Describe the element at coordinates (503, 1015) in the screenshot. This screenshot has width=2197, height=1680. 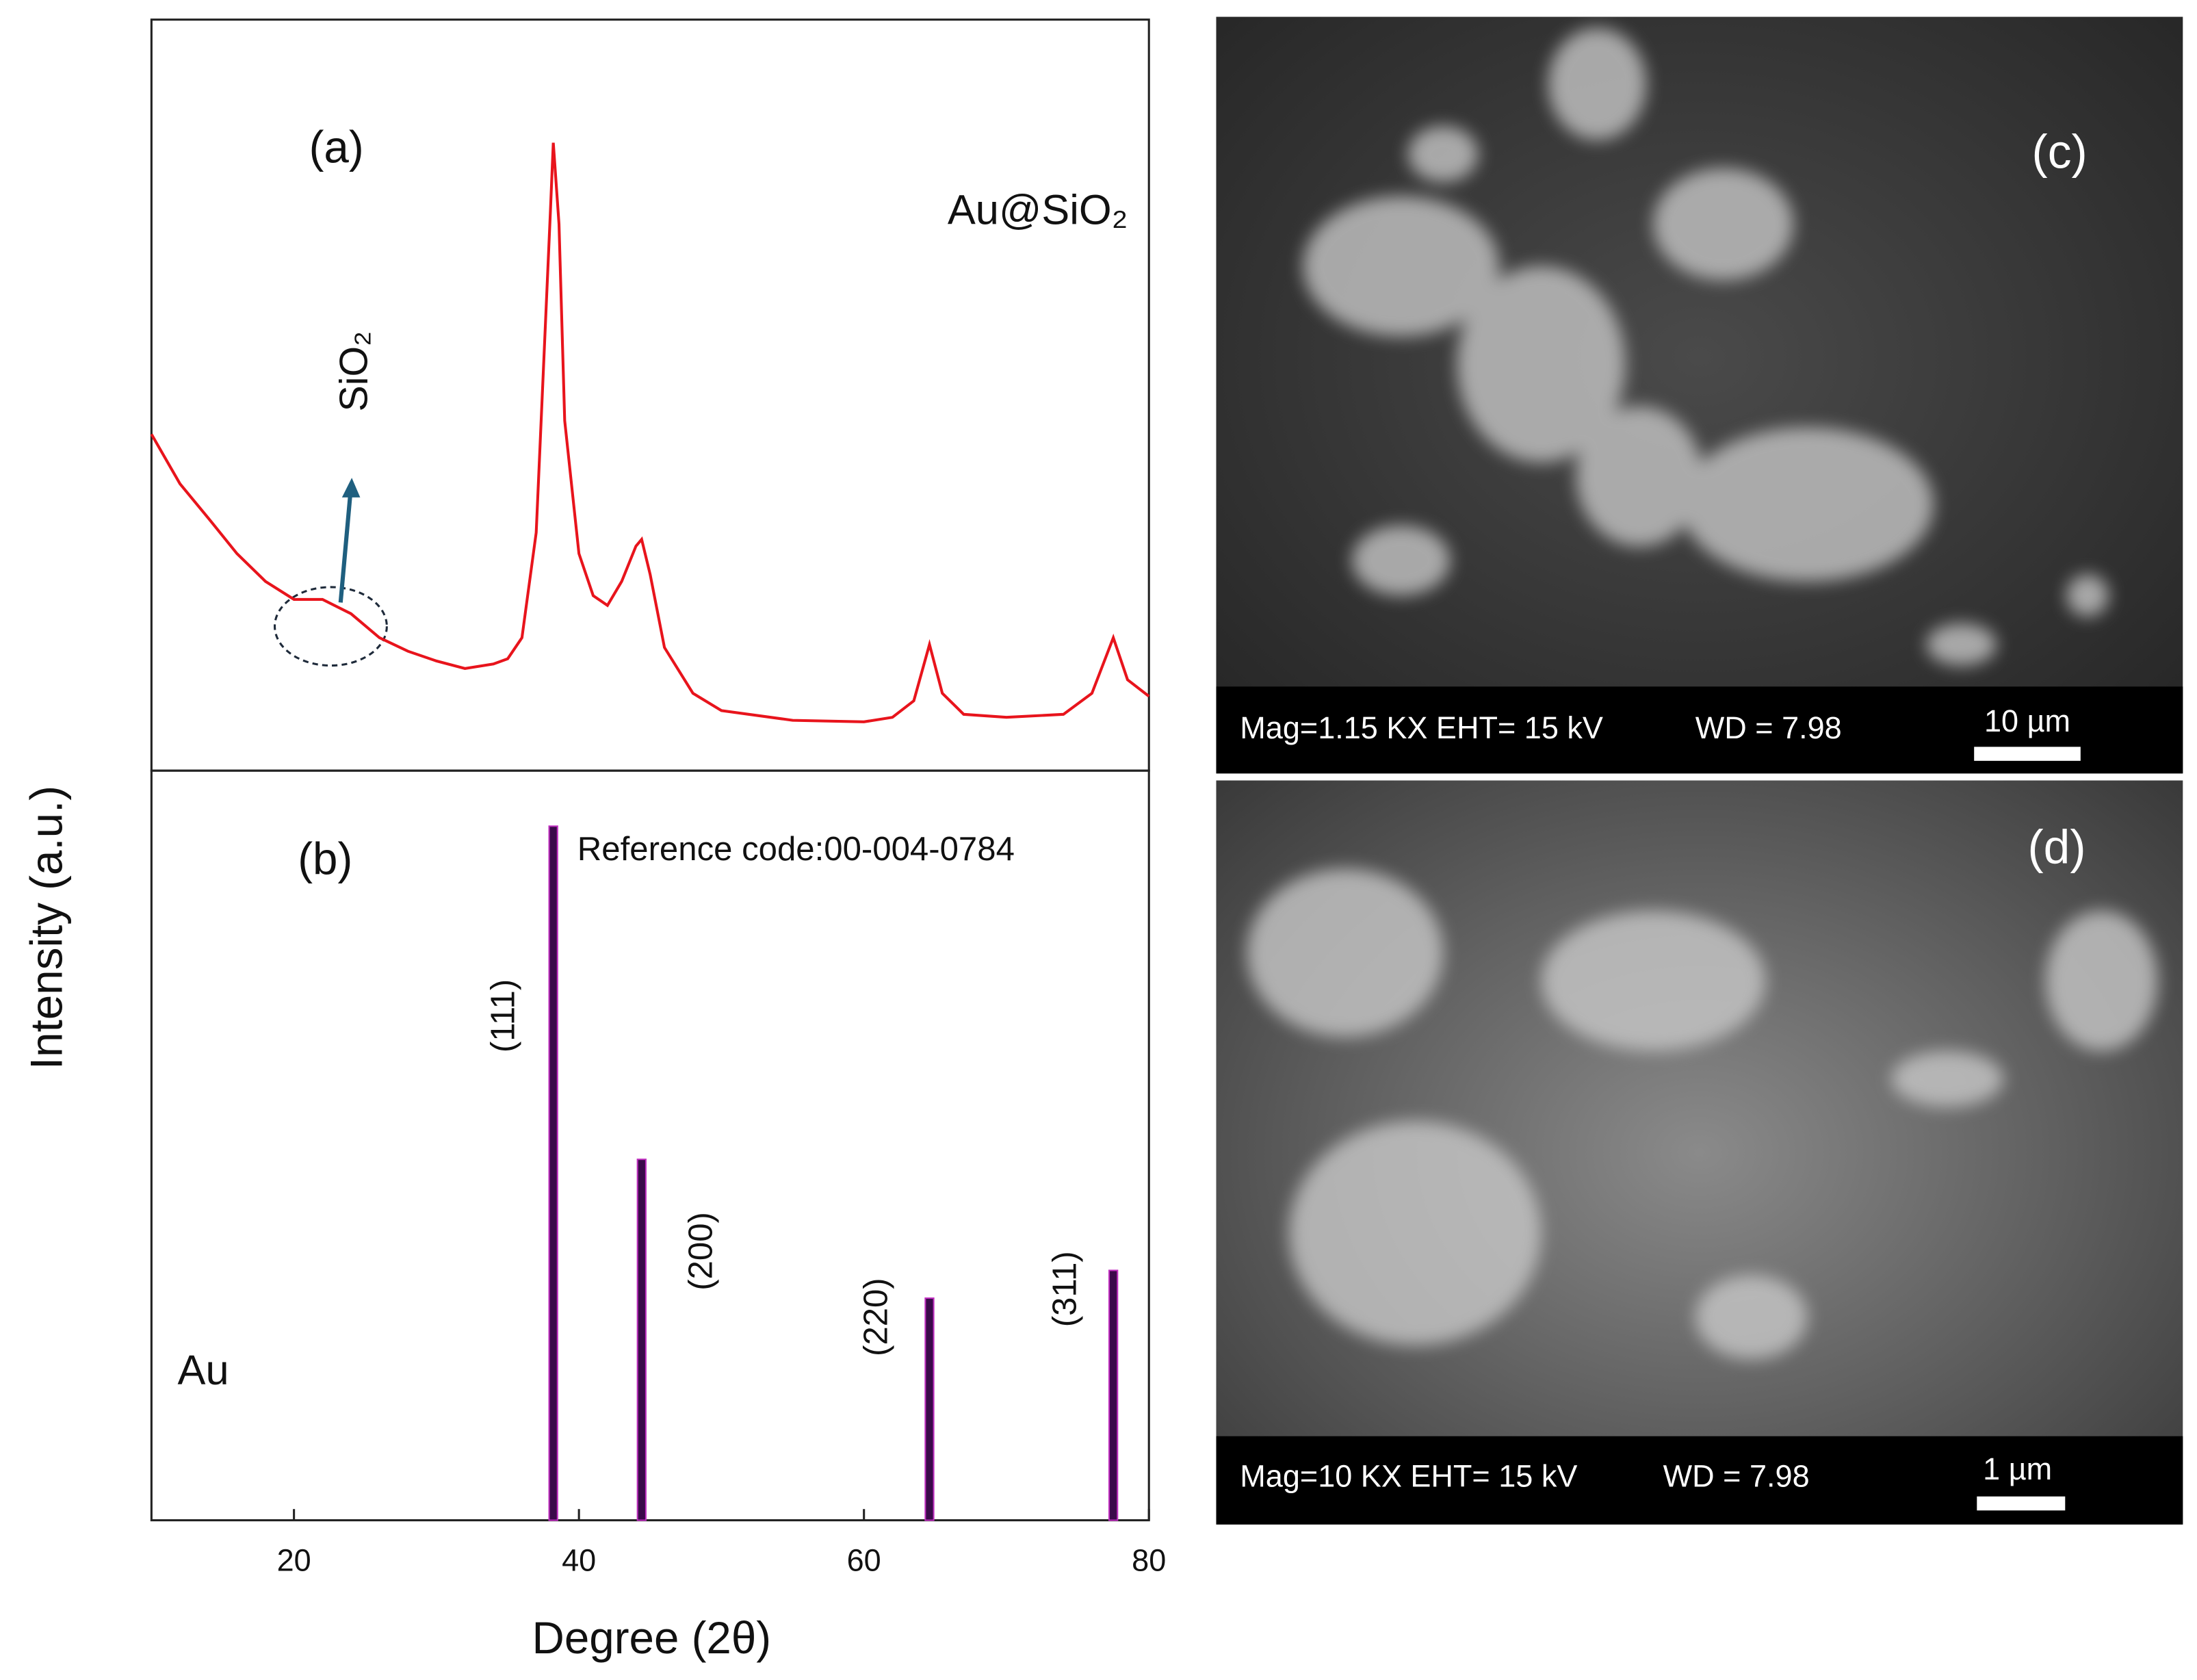
I see `peak-label: (111)` at that location.